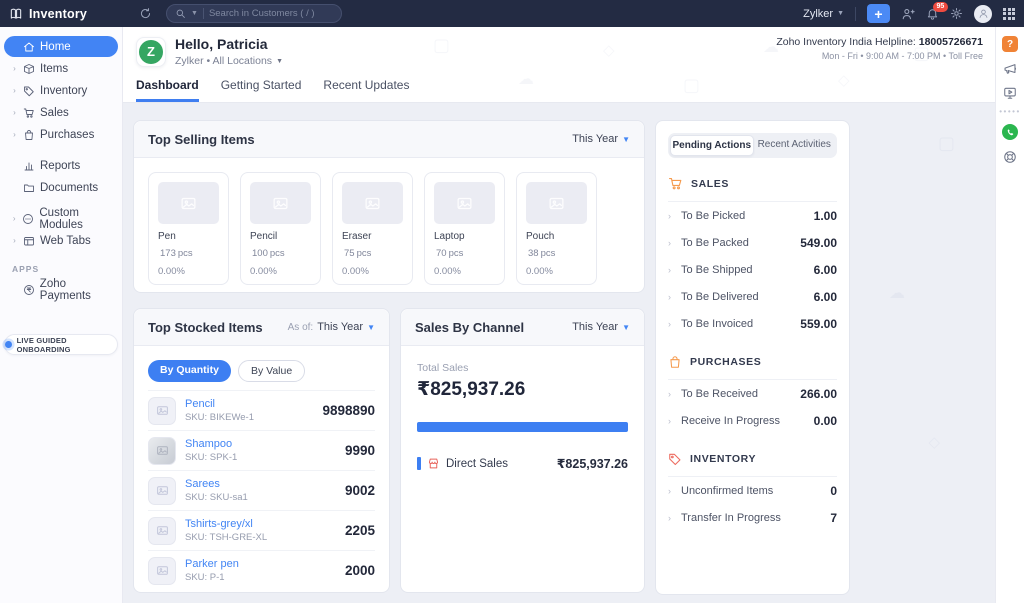 This screenshot has height=603, width=1024. I want to click on by-value-toggle: By Value, so click(271, 371).